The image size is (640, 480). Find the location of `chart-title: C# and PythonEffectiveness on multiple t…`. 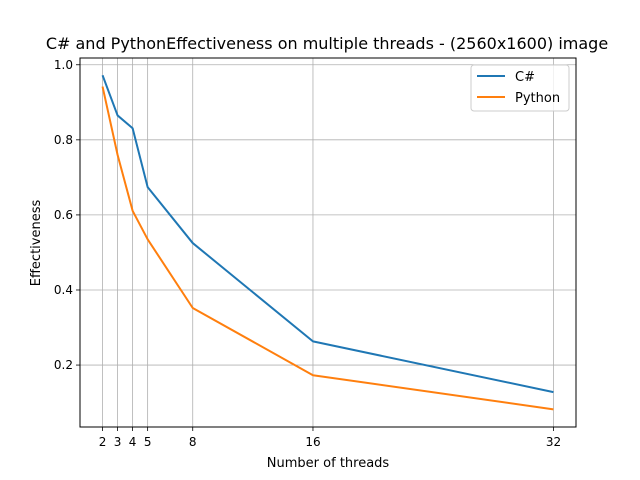

chart-title: C# and PythonEffectiveness on multiple t… is located at coordinates (327, 43).